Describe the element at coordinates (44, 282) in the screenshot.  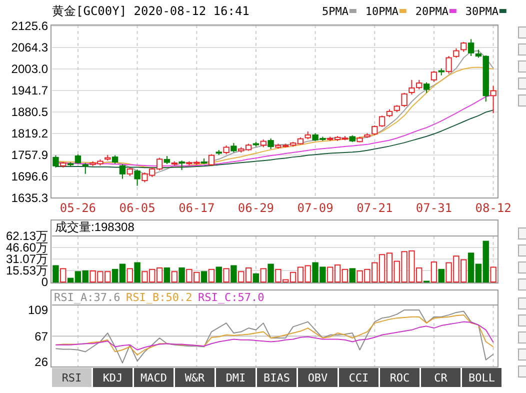
I see `y-tick-label: 0` at that location.